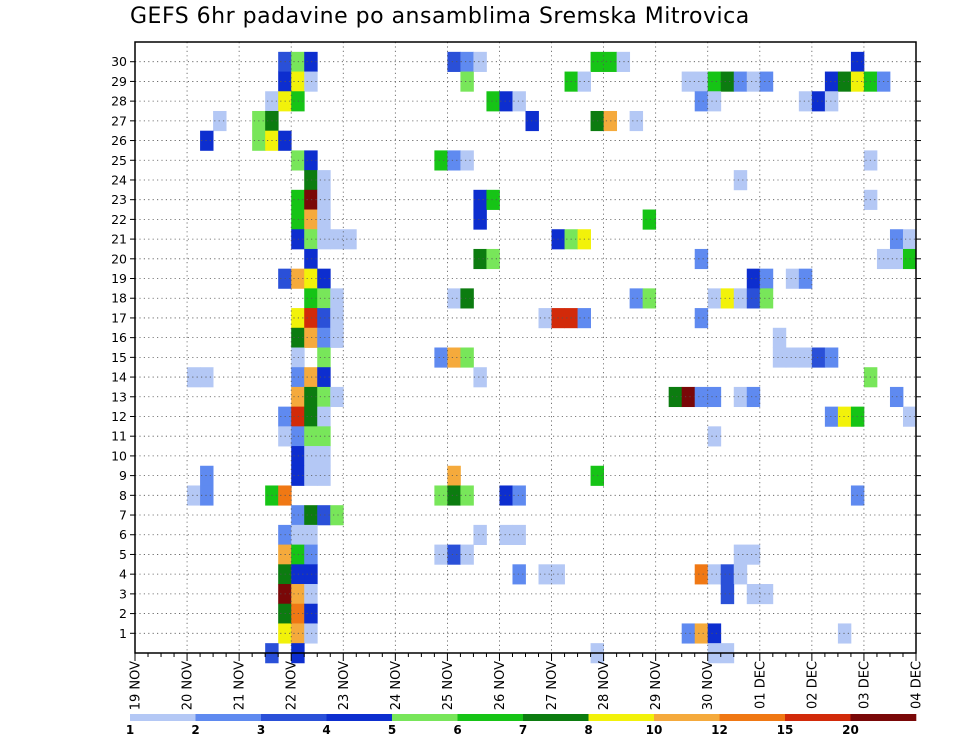 This screenshot has height=742, width=960. I want to click on y-tick-label: 1, so click(123, 633).